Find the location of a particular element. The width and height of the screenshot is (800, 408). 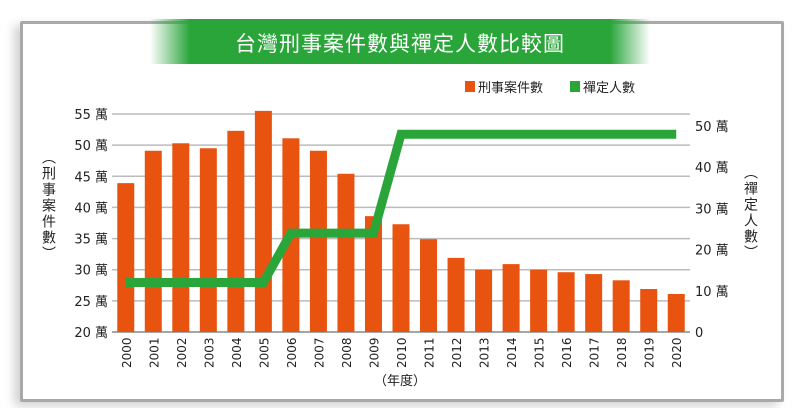

x-tick-label: 2003 is located at coordinates (209, 352).